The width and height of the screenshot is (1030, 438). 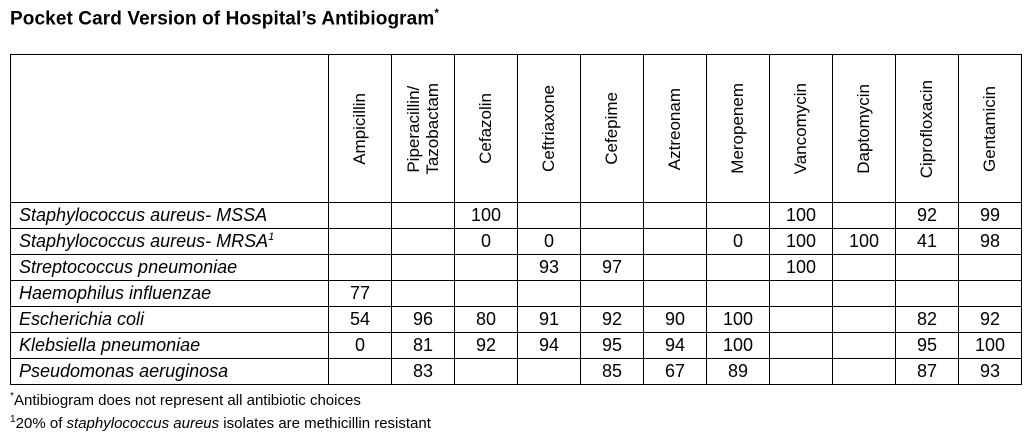 I want to click on susceptibility-value: 81, so click(x=423, y=346).